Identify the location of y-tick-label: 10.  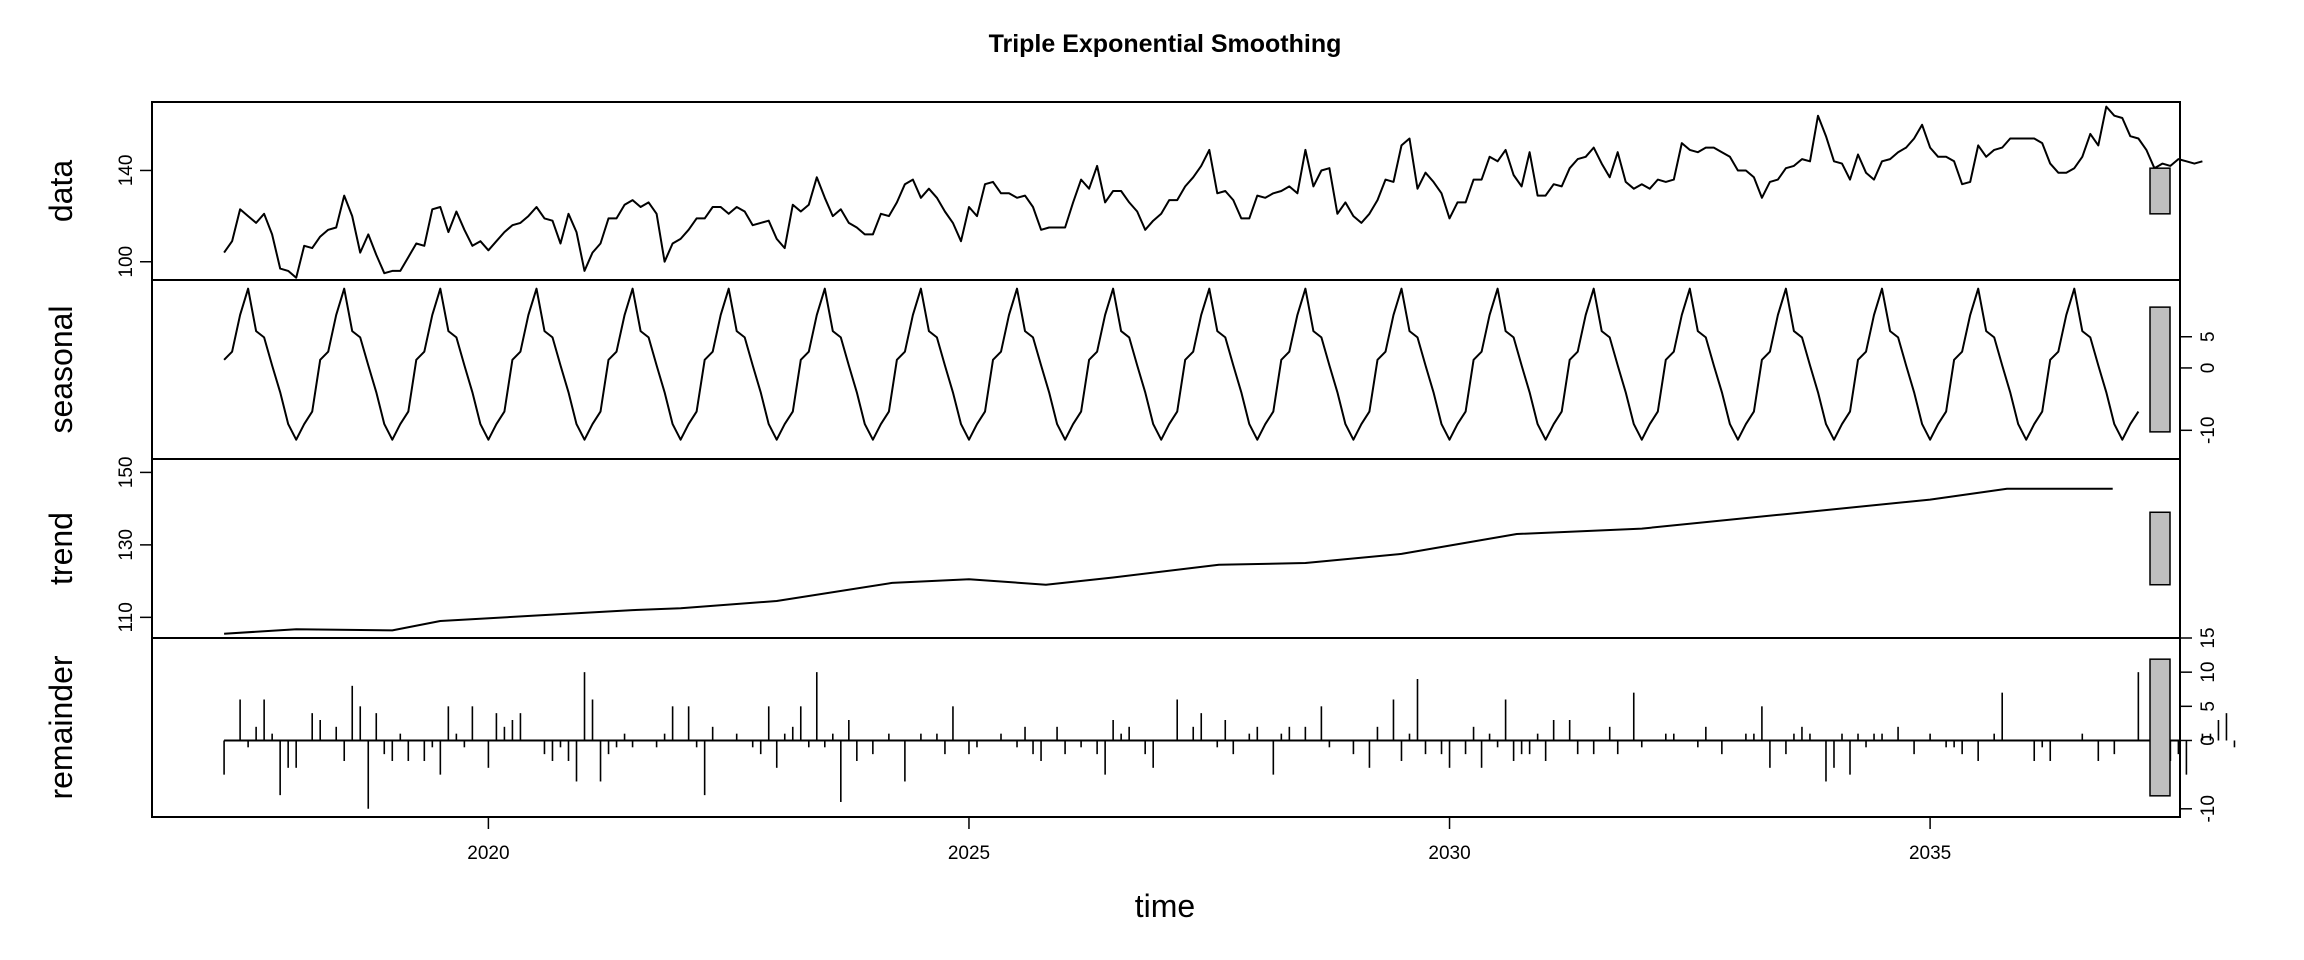
(2208, 672).